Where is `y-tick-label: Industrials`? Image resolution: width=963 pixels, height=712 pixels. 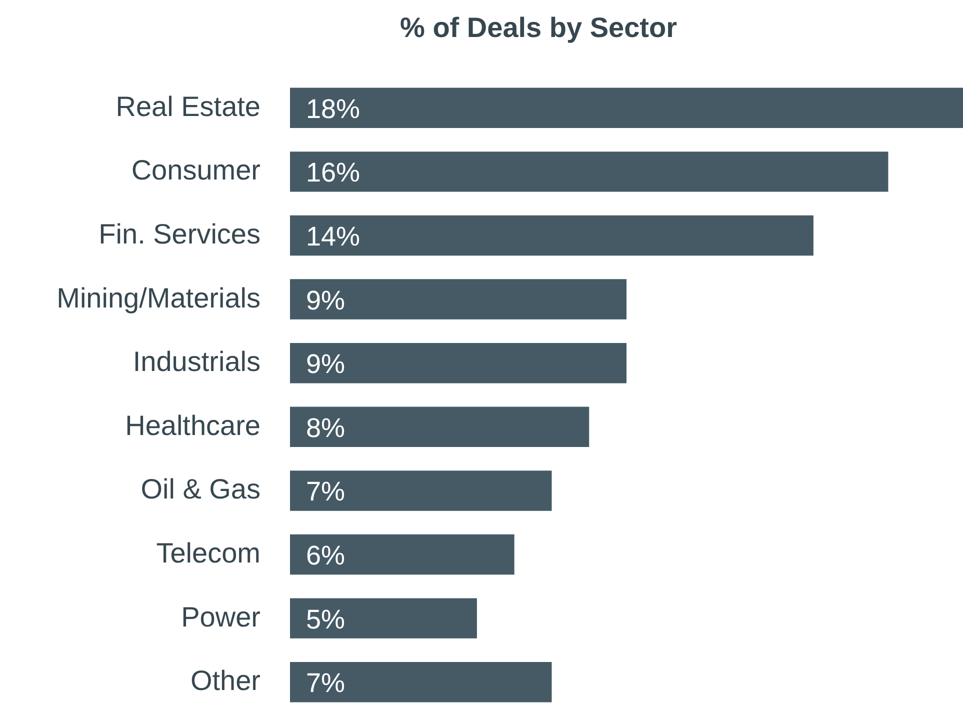
y-tick-label: Industrials is located at coordinates (196, 362).